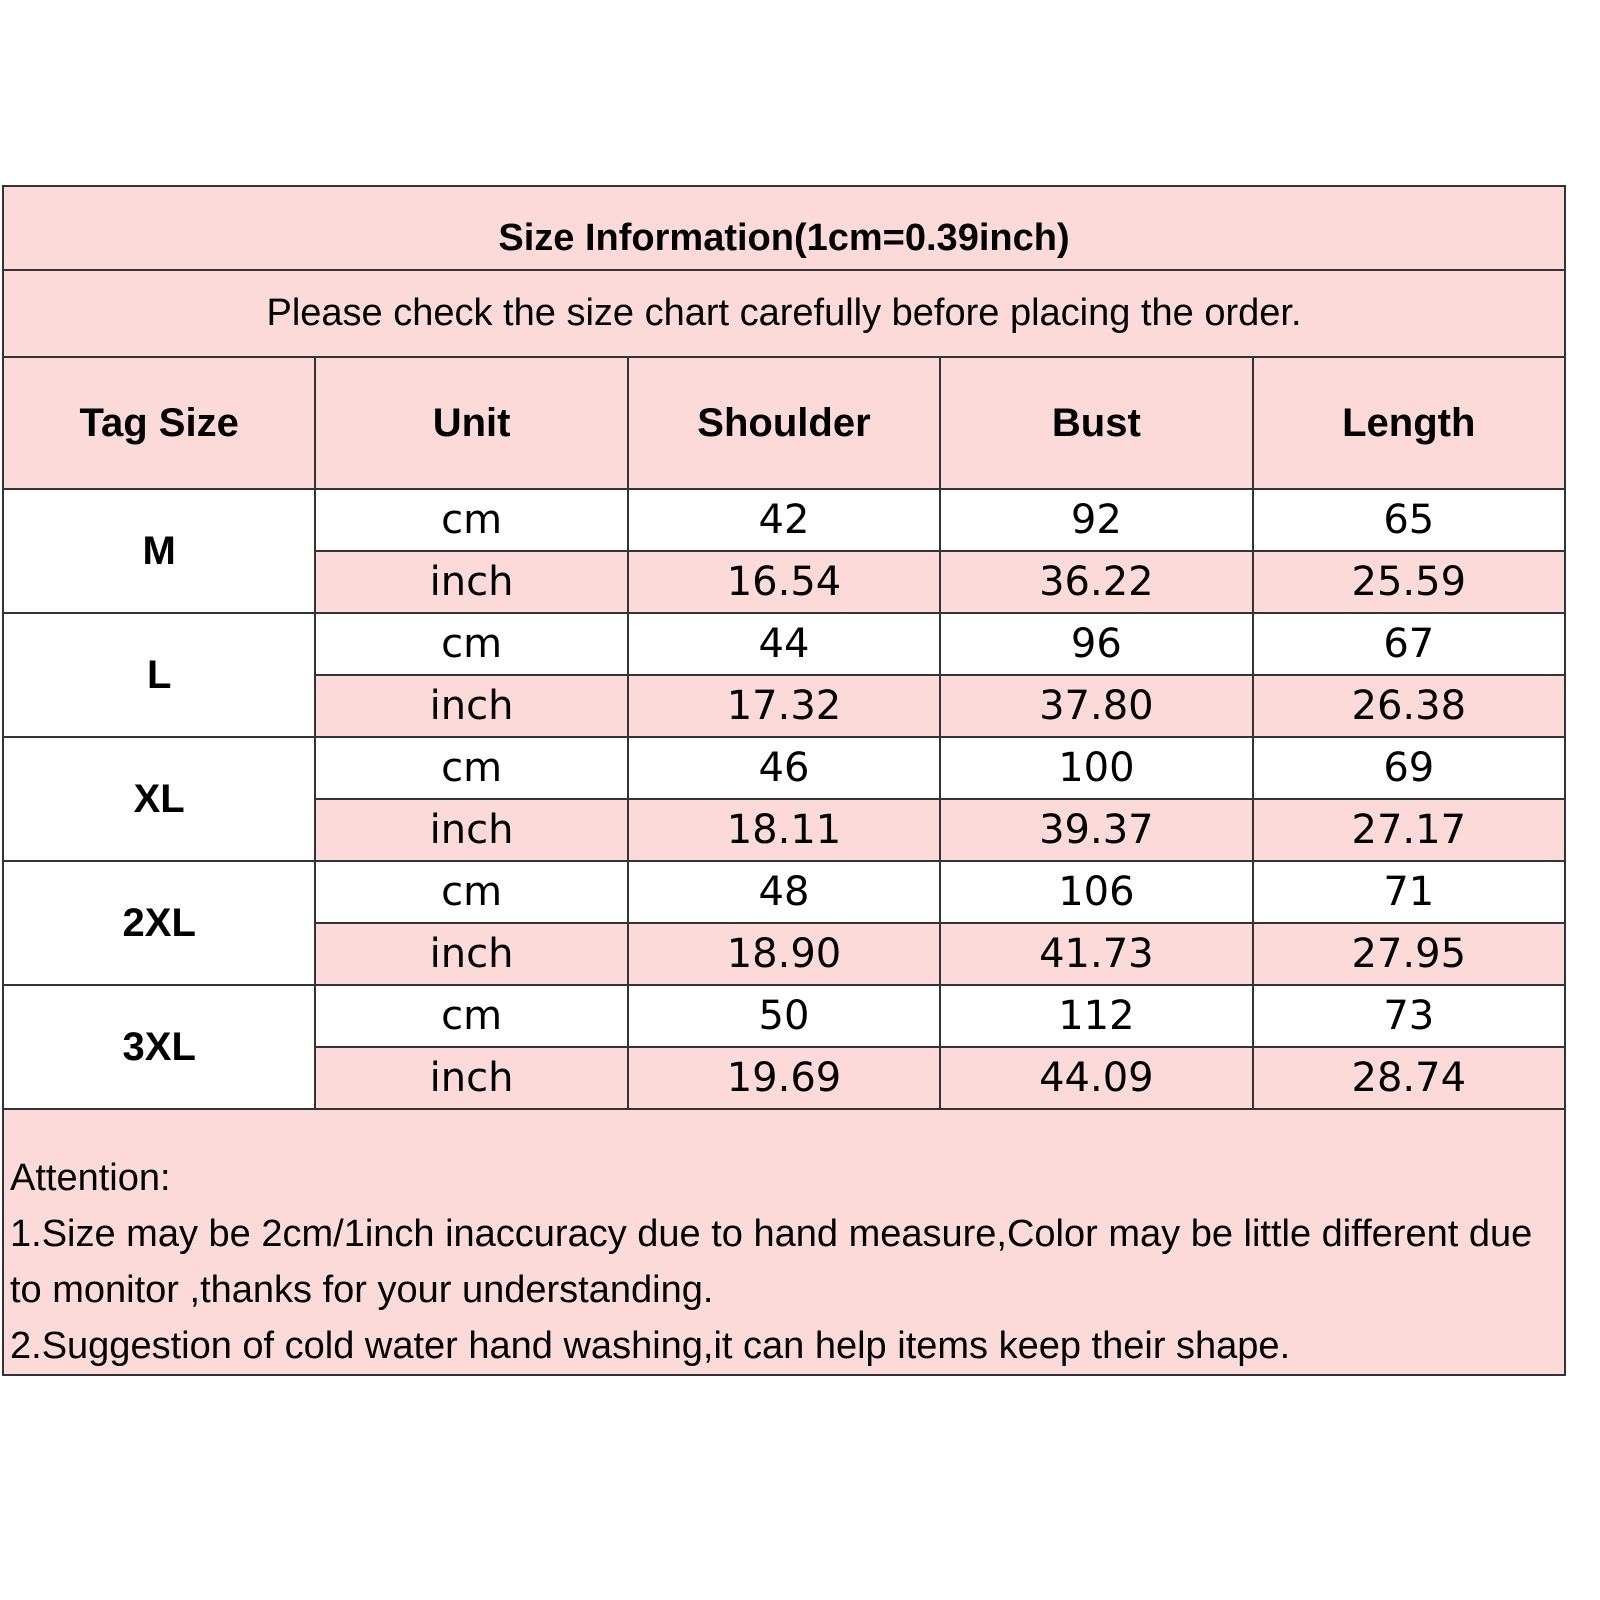 The image size is (1600, 1600). What do you see at coordinates (159, 799) in the screenshot?
I see `tag-size-cell: XL` at bounding box center [159, 799].